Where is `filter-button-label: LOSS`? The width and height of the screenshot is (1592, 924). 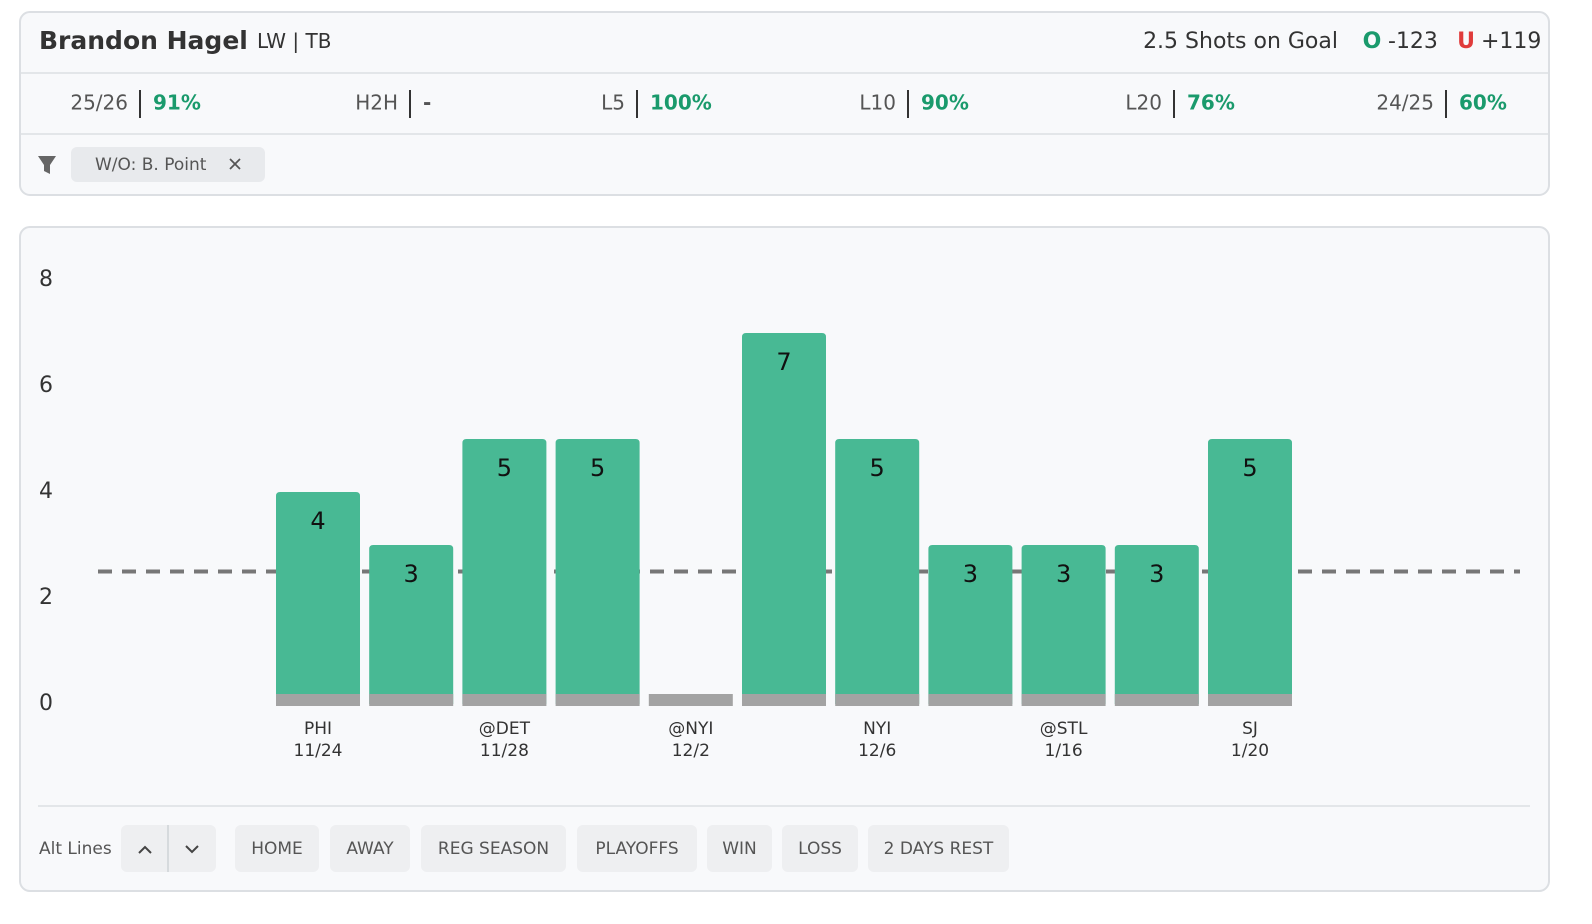 filter-button-label: LOSS is located at coordinates (820, 849).